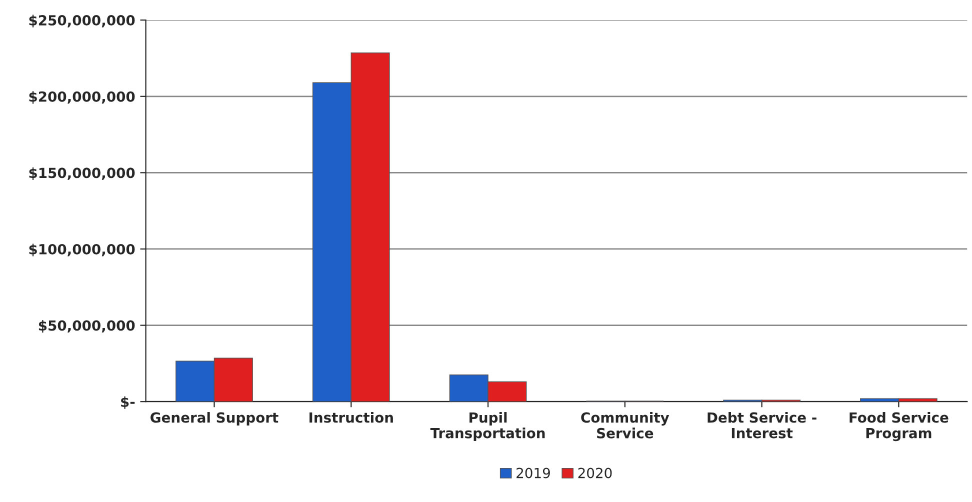 Image resolution: width=972 pixels, height=502 pixels. I want to click on y-tick-label: $100,000,000, so click(82, 250).